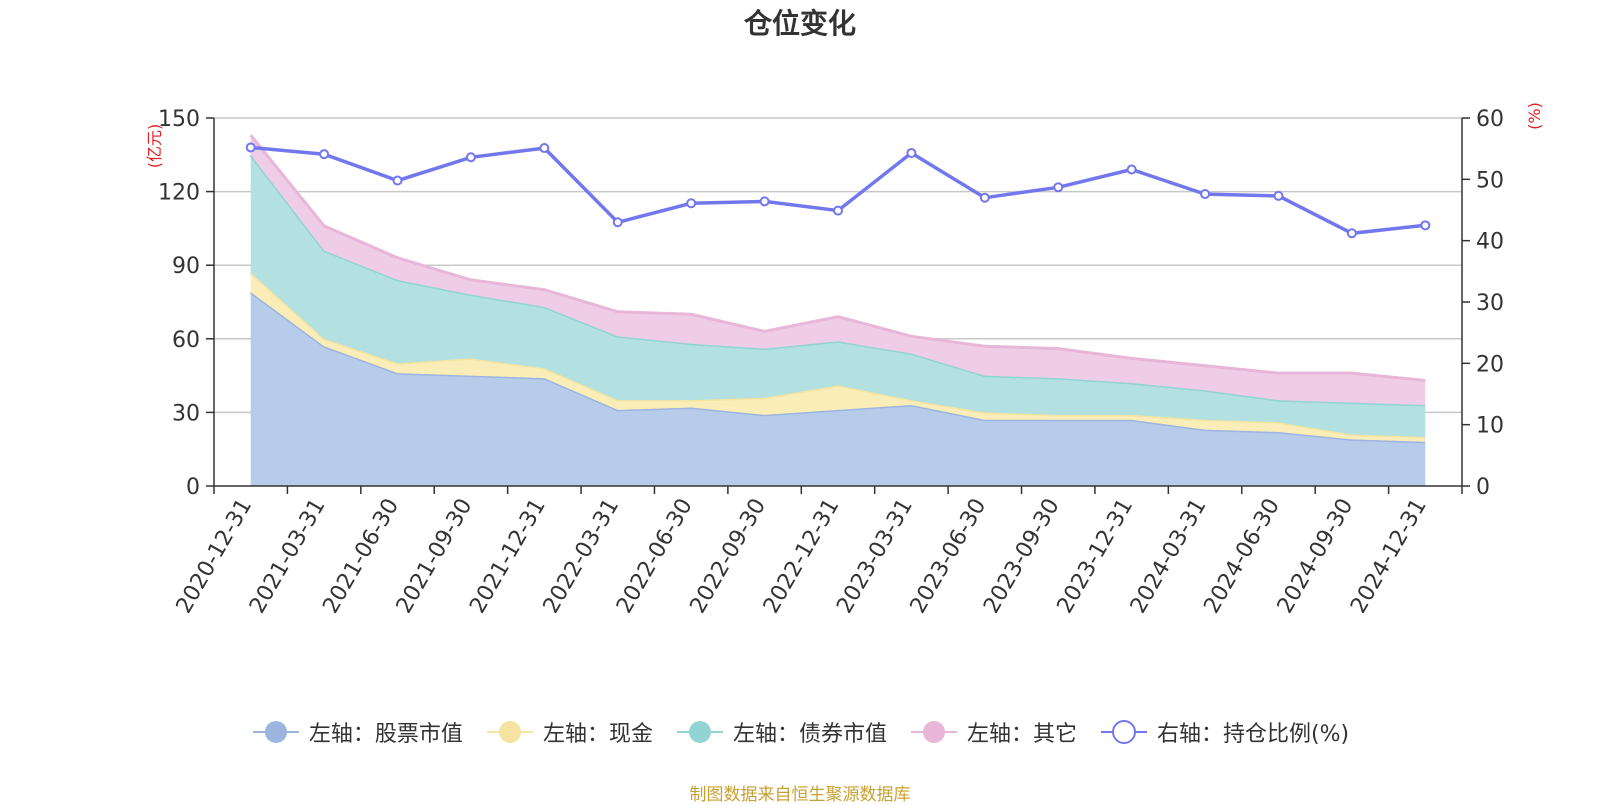  What do you see at coordinates (186, 340) in the screenshot?
I see `left-y-tick-label: 60` at bounding box center [186, 340].